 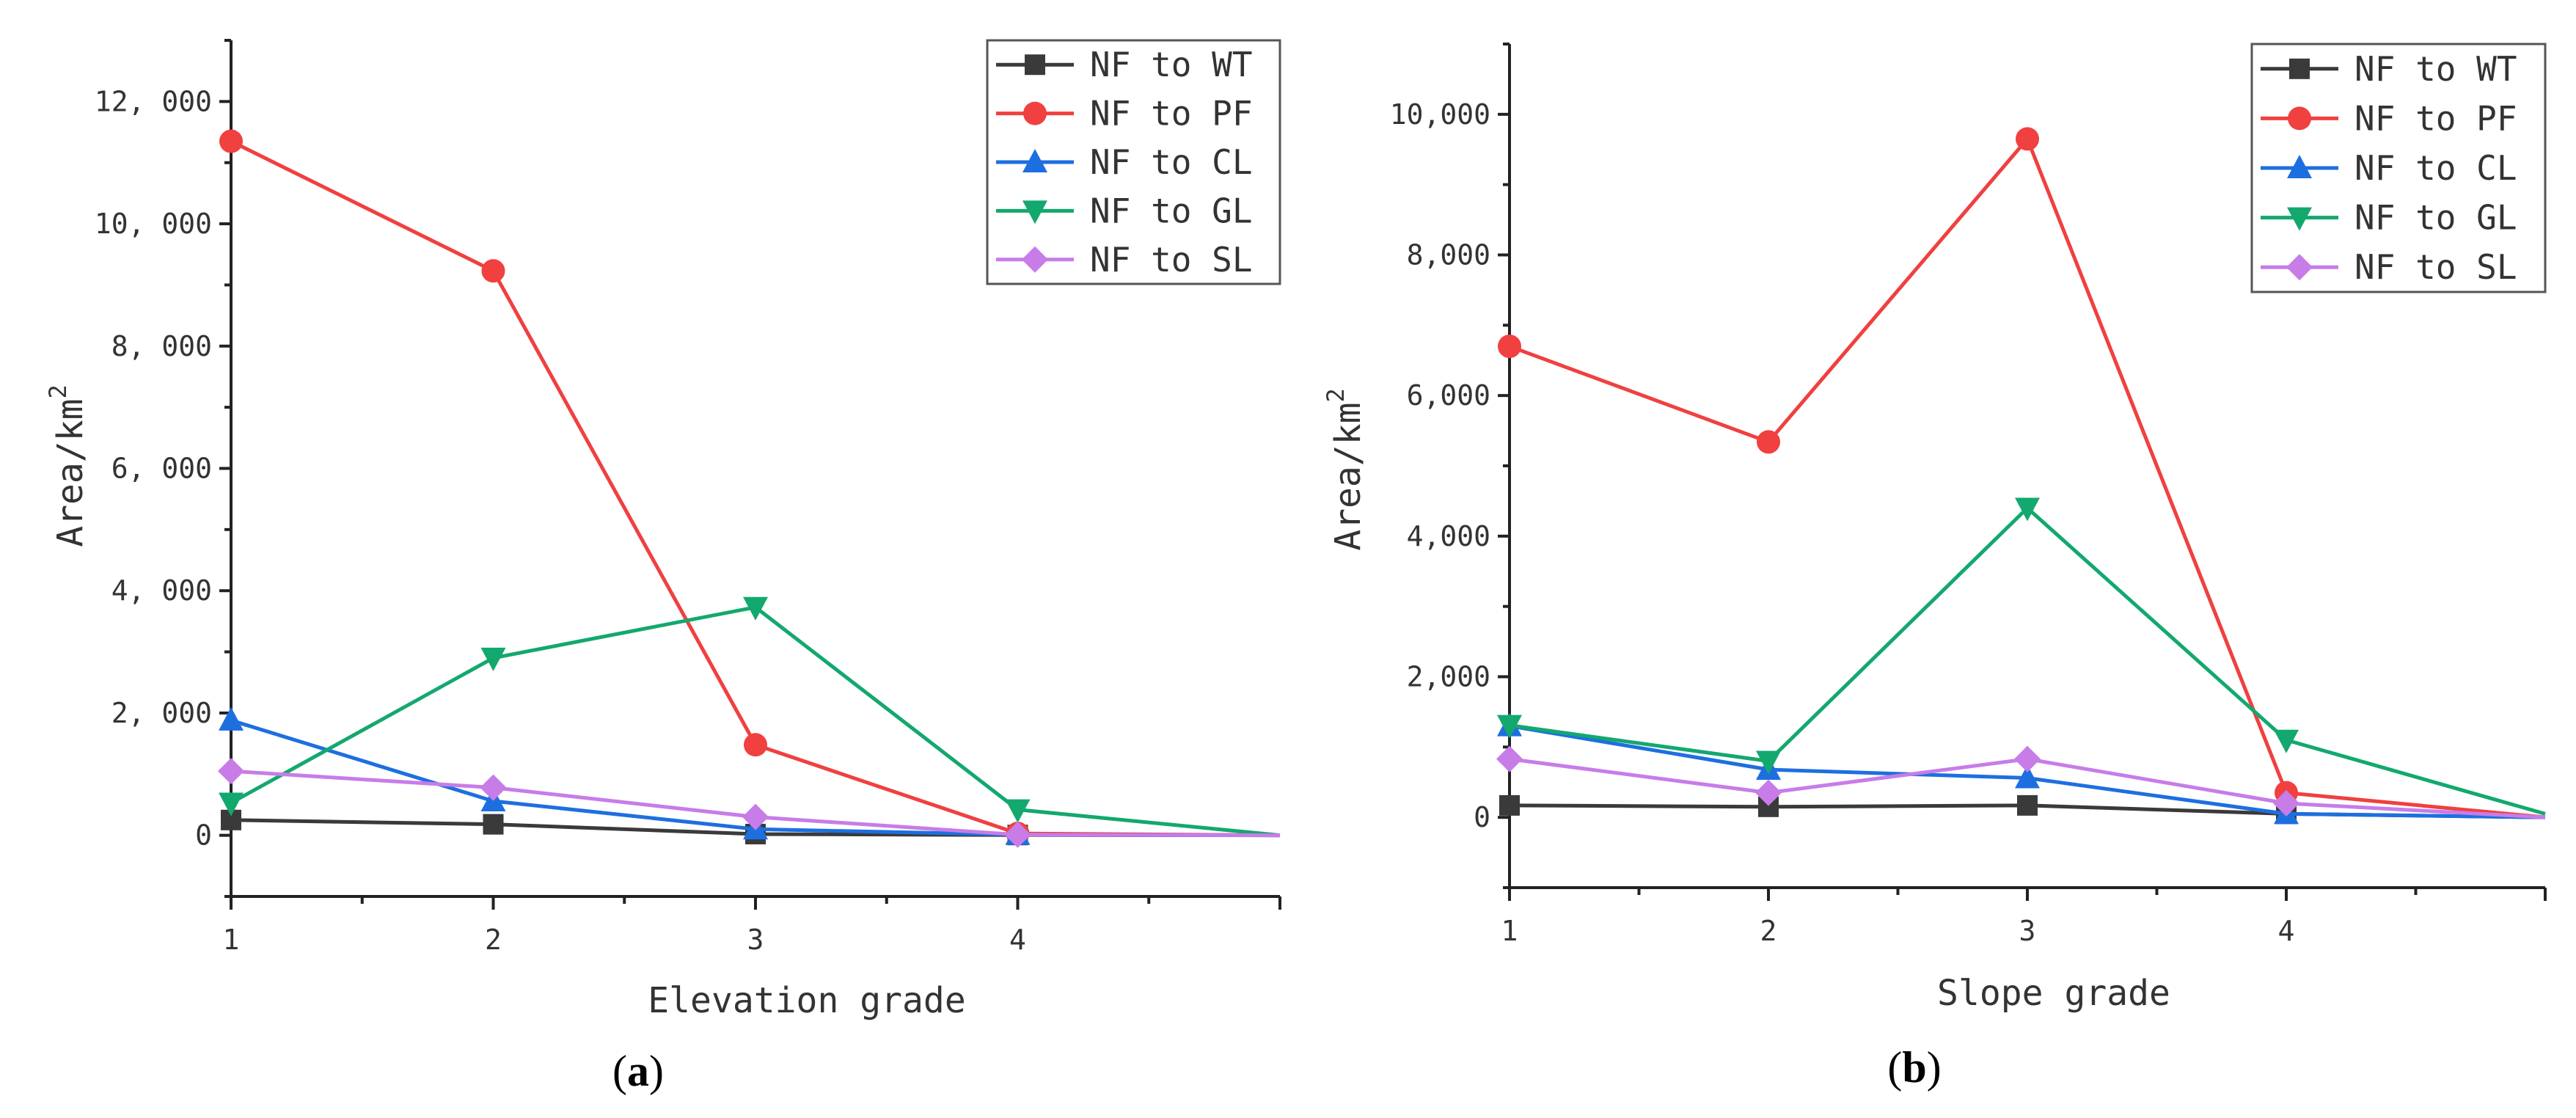 I want to click on chart-a-ylabel: Area/km2, so click(x=67, y=465).